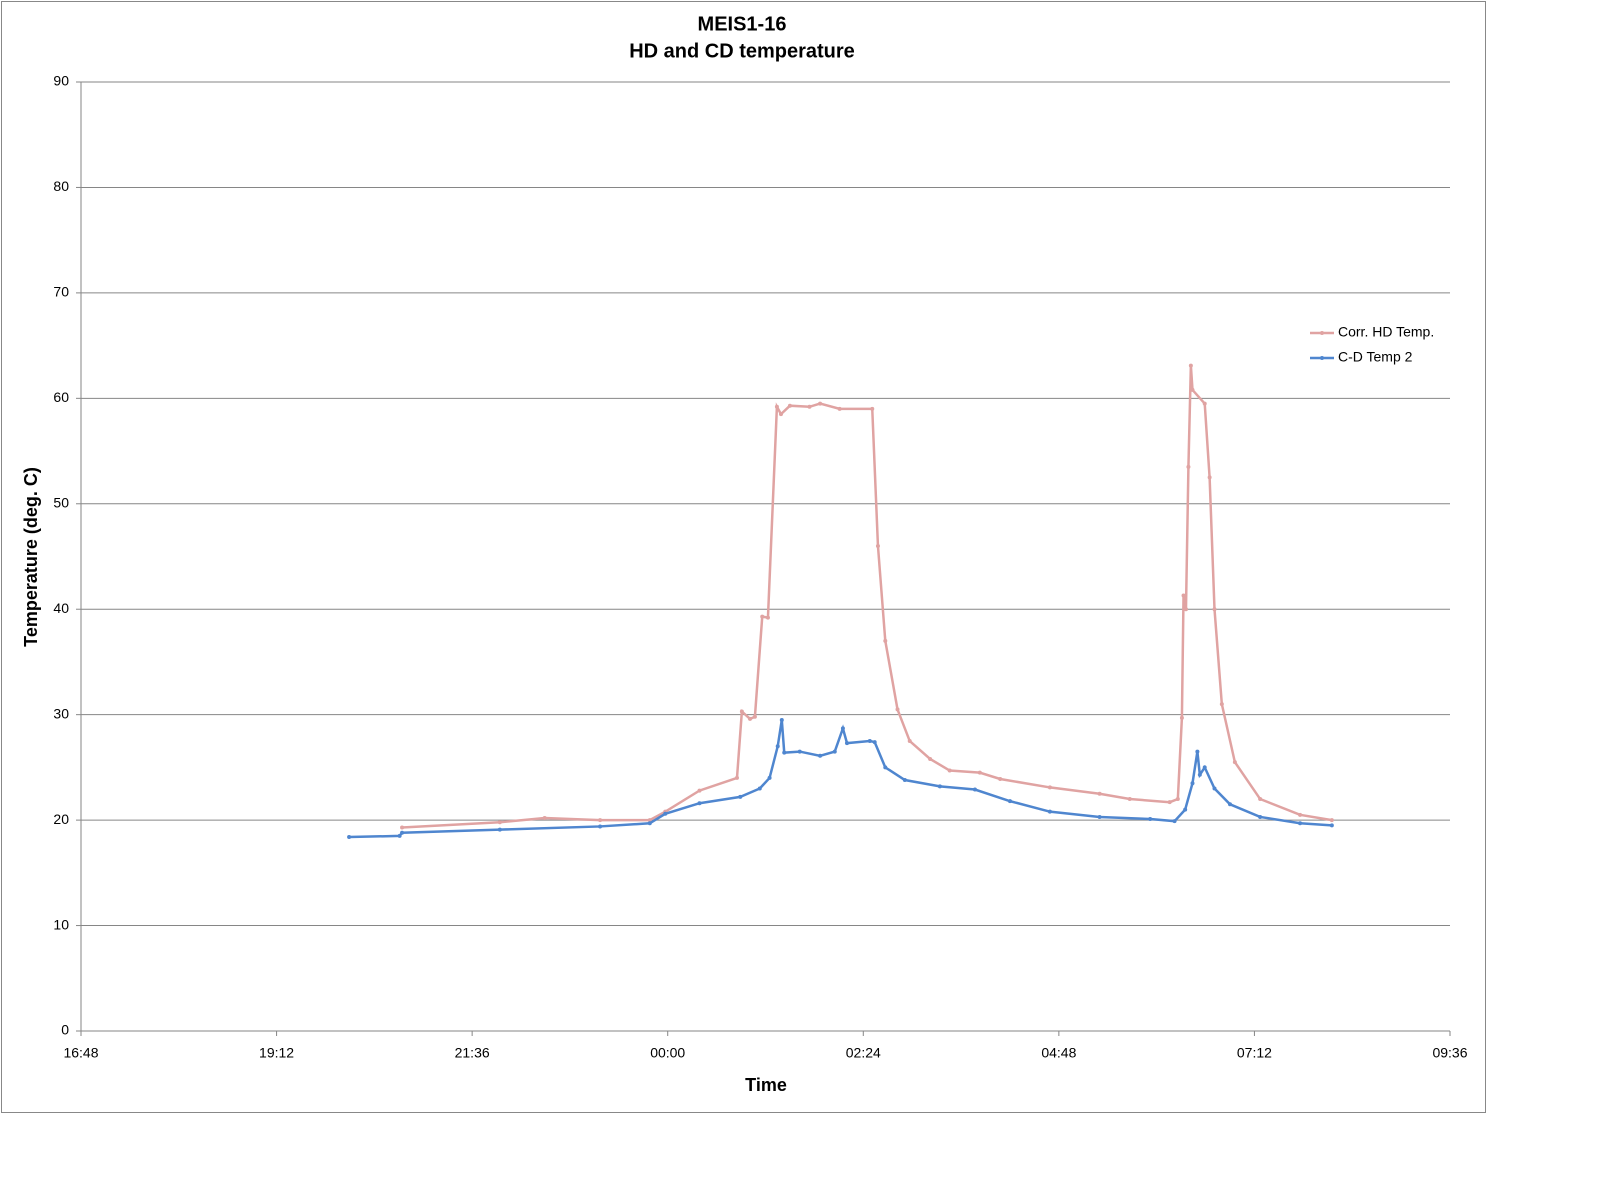 This screenshot has height=1202, width=1598. I want to click on legend-label: C-D Temp 2, so click(1375, 357).